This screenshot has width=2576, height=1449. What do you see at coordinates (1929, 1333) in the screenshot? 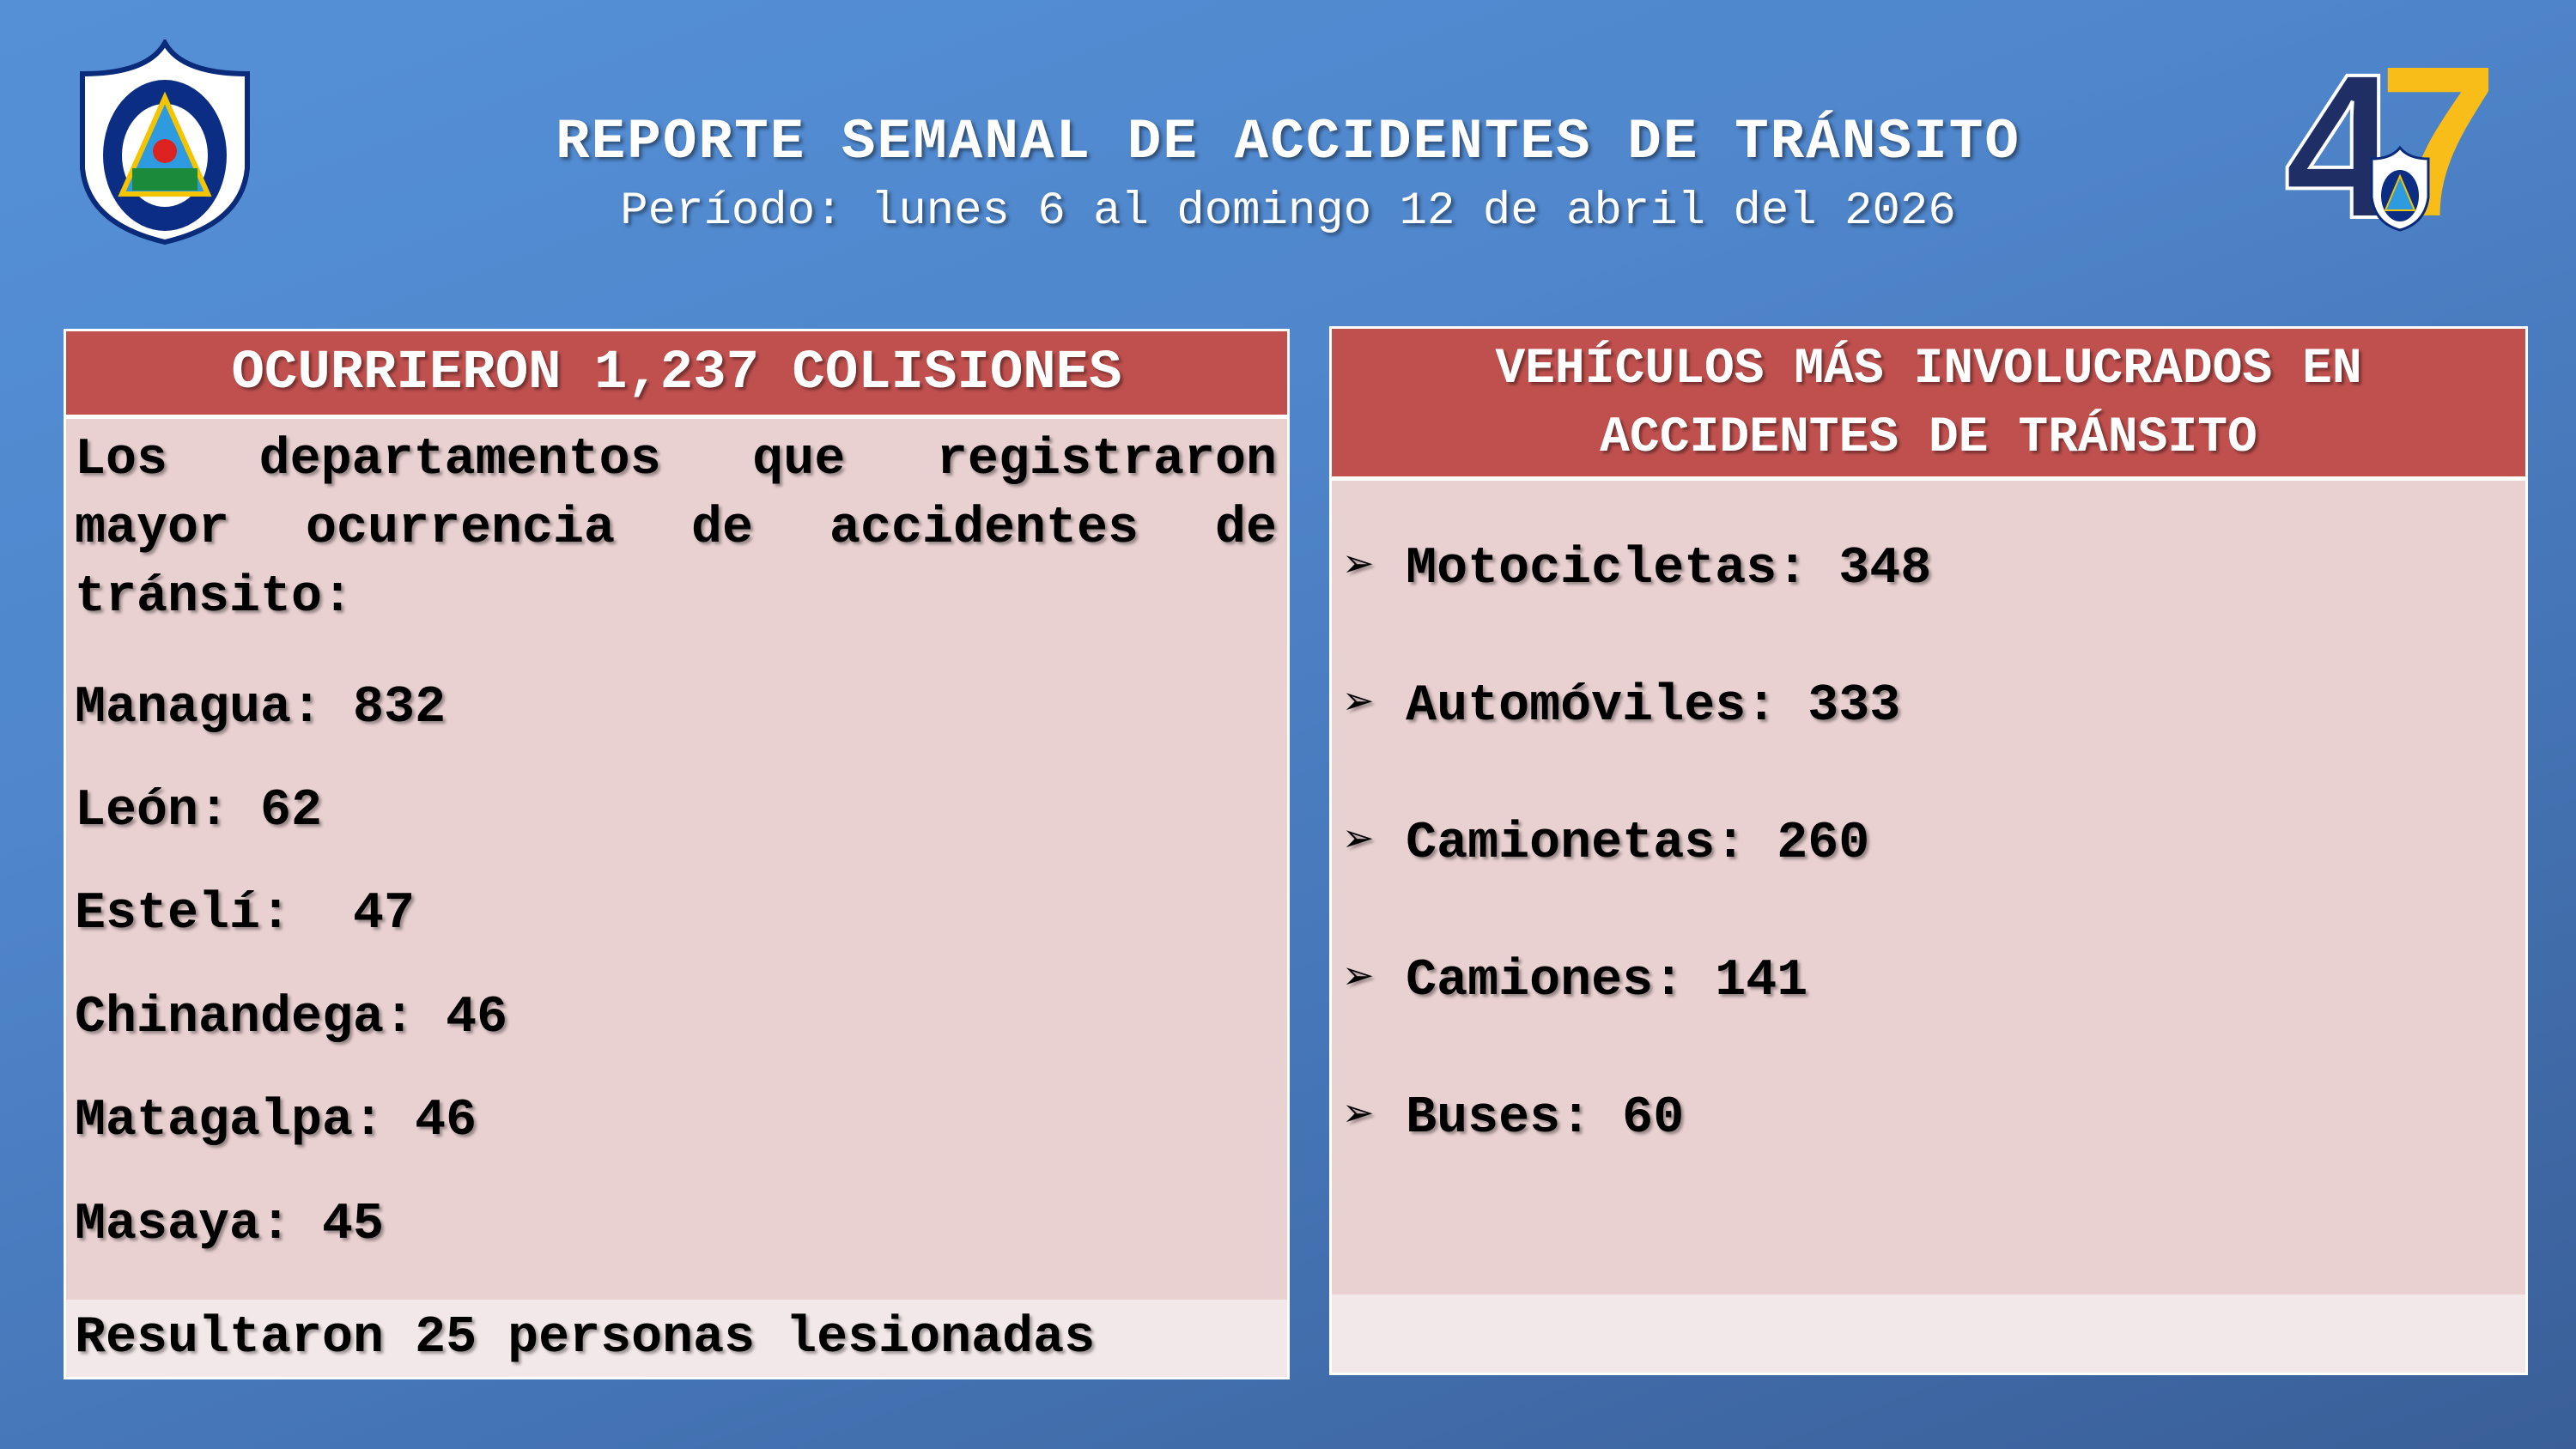
I see `vehicles-footer` at bounding box center [1929, 1333].